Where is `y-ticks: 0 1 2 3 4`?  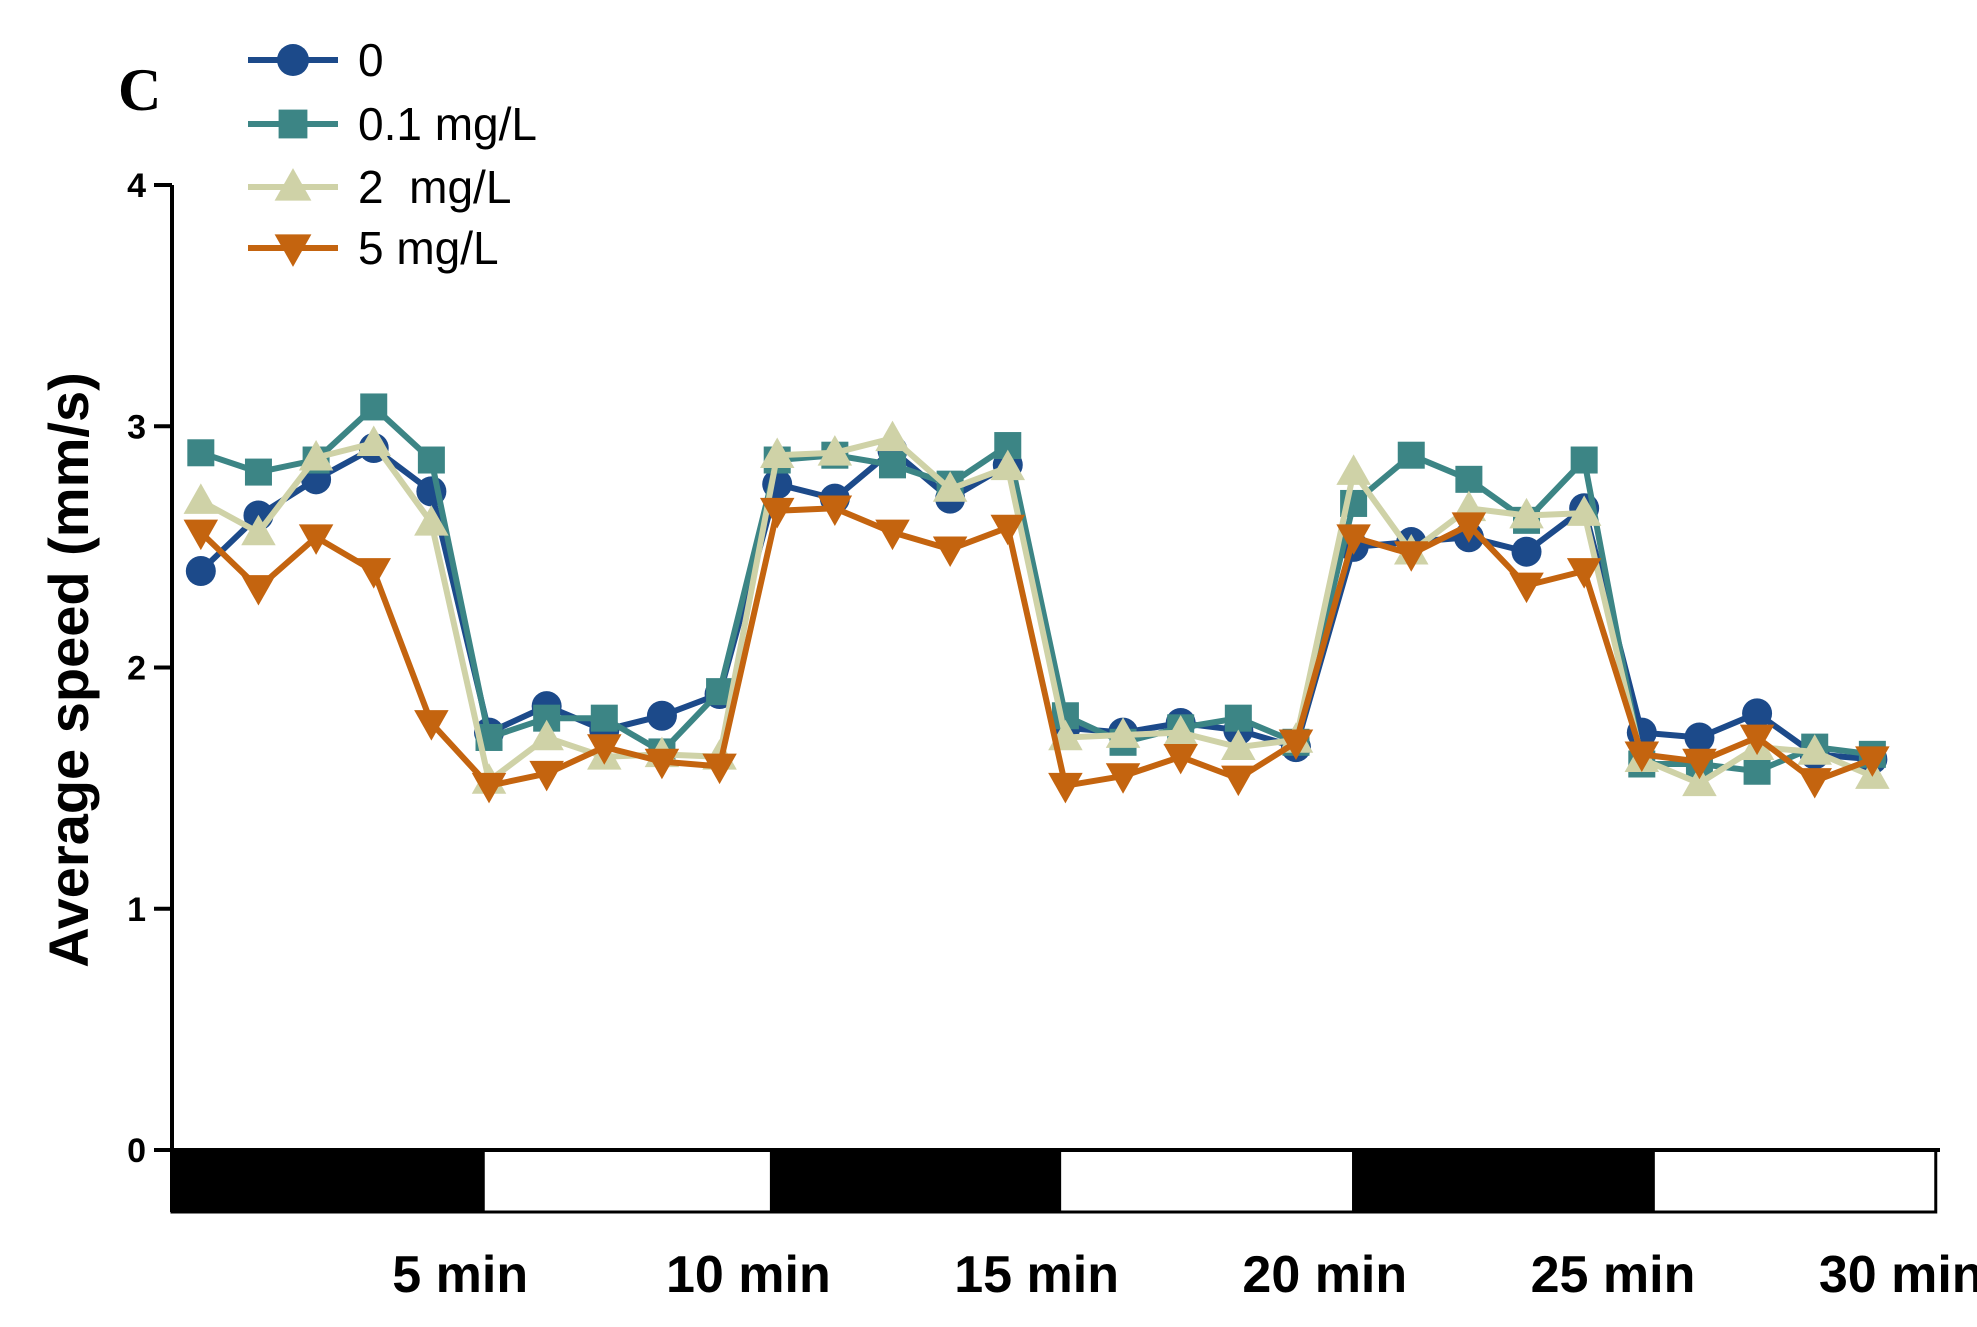
y-ticks: 0 1 2 3 4 is located at coordinates (149, 668).